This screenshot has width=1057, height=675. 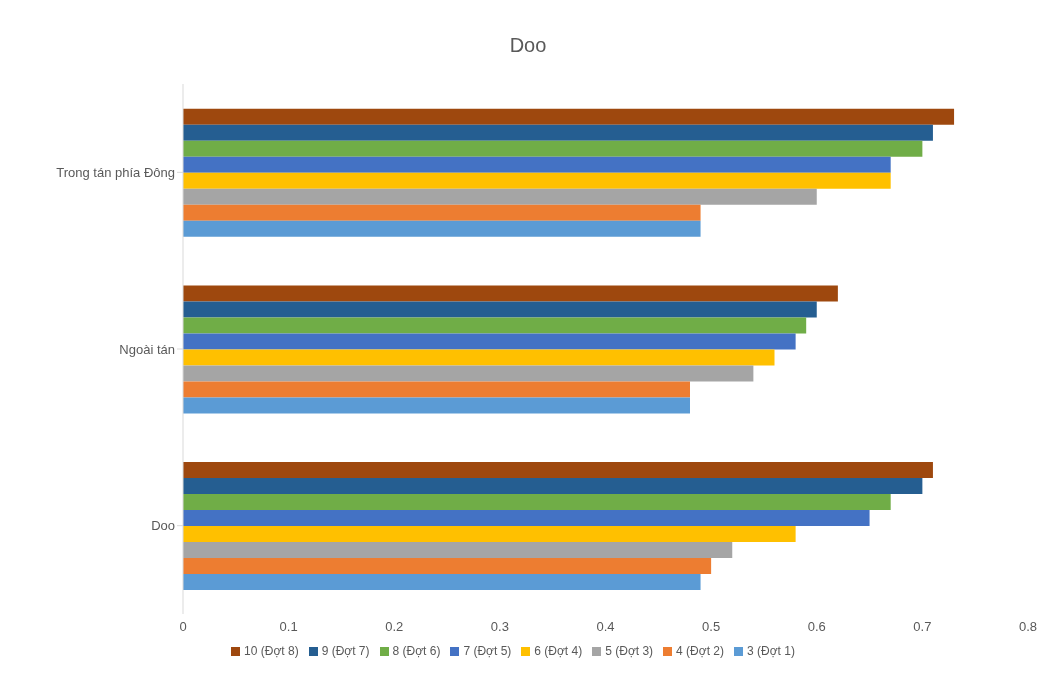 What do you see at coordinates (345, 651) in the screenshot?
I see `legend-label: 9 (Đợt 7)` at bounding box center [345, 651].